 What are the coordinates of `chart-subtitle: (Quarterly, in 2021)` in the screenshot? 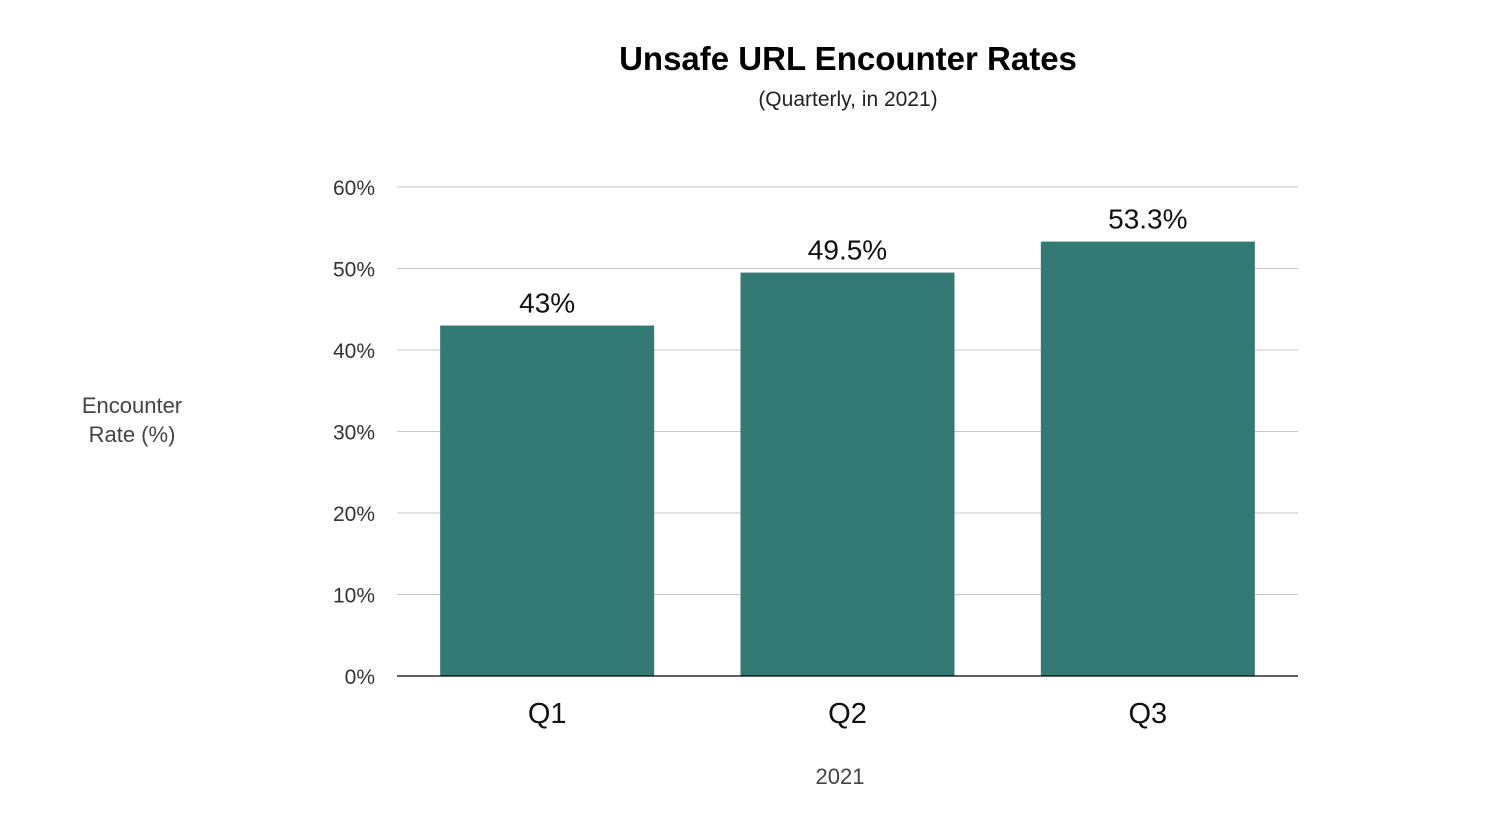 It's located at (848, 99).